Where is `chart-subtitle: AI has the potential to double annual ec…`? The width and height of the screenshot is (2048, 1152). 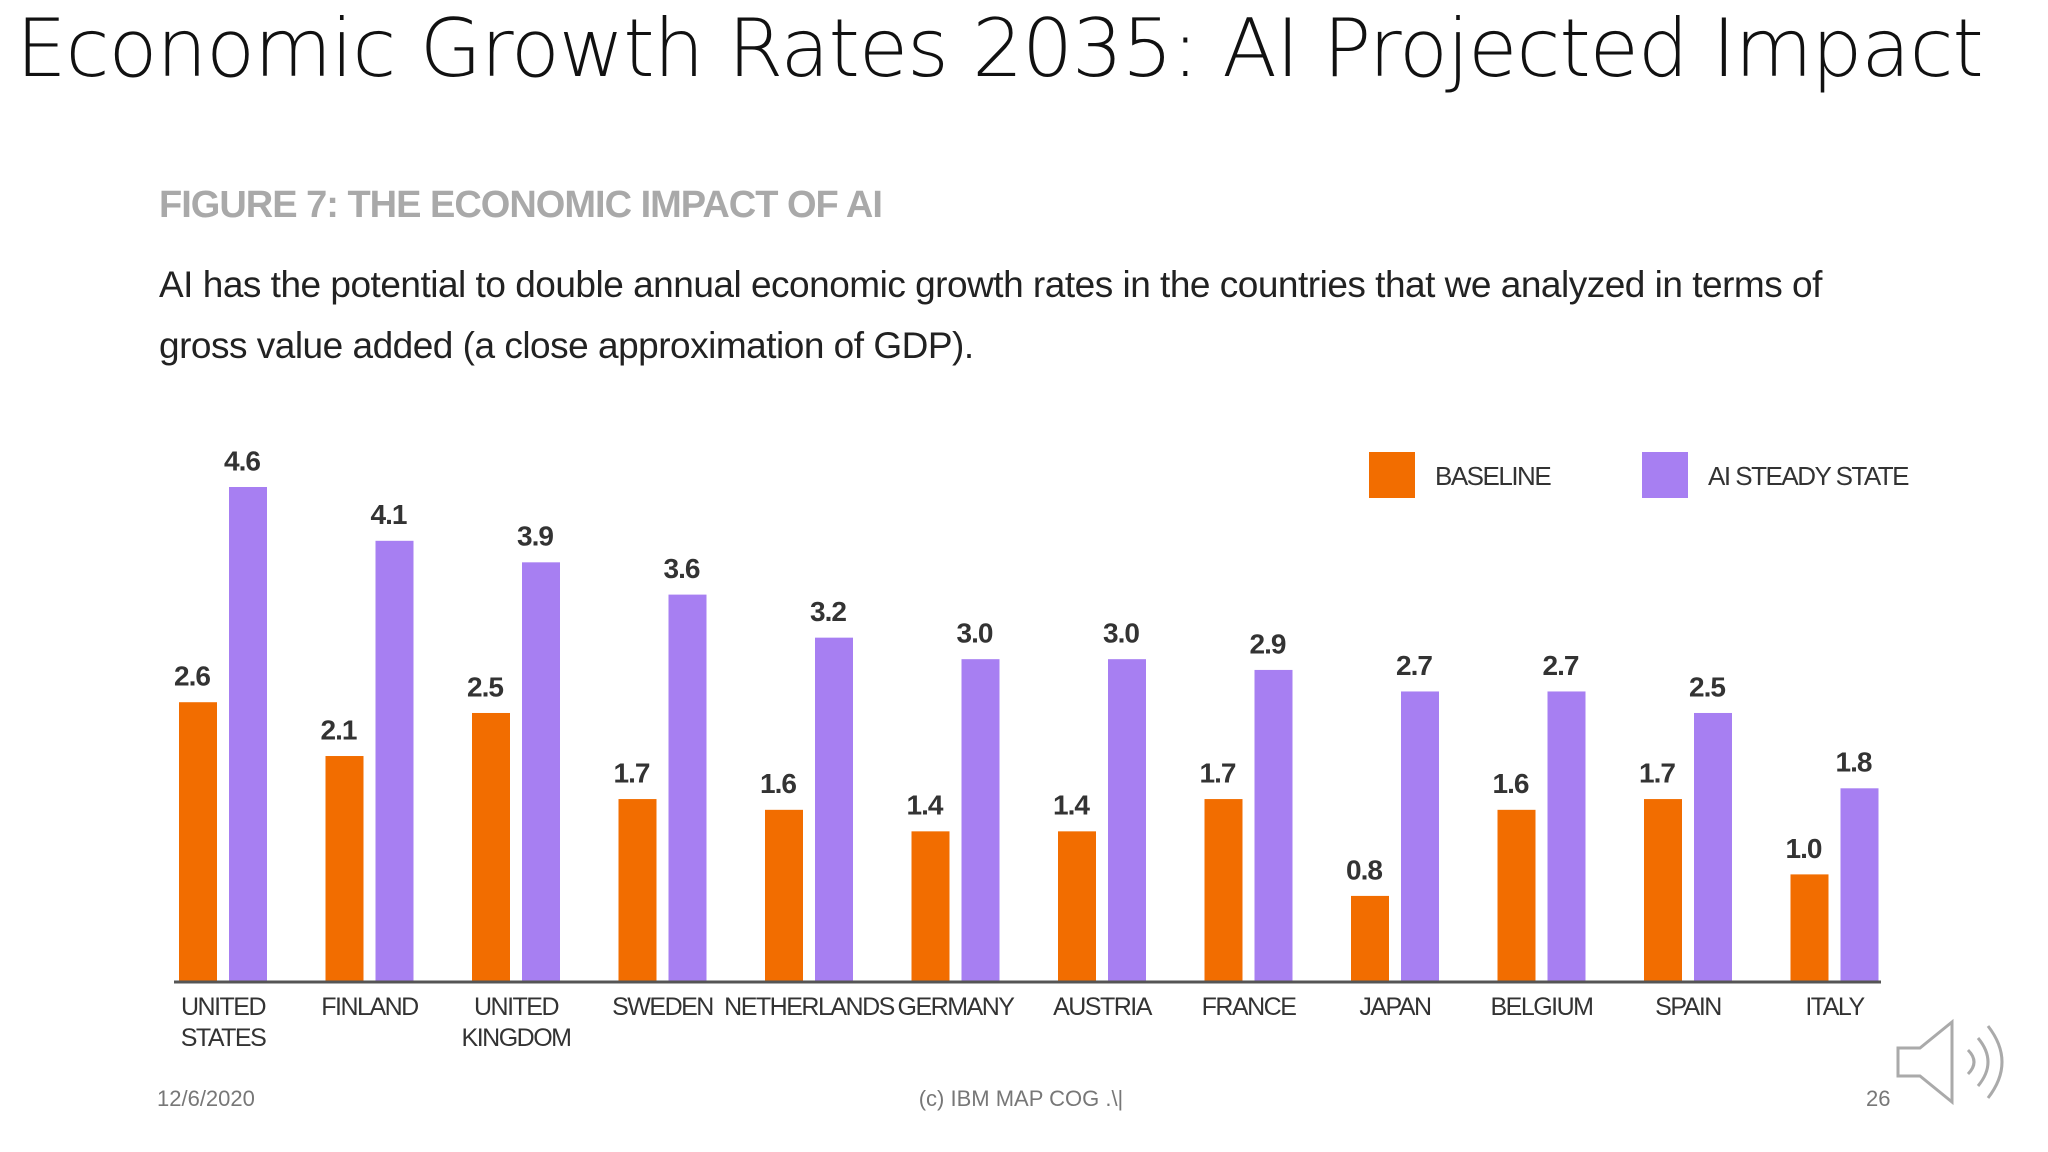
chart-subtitle: AI has the potential to double annual ec… is located at coordinates (990, 315).